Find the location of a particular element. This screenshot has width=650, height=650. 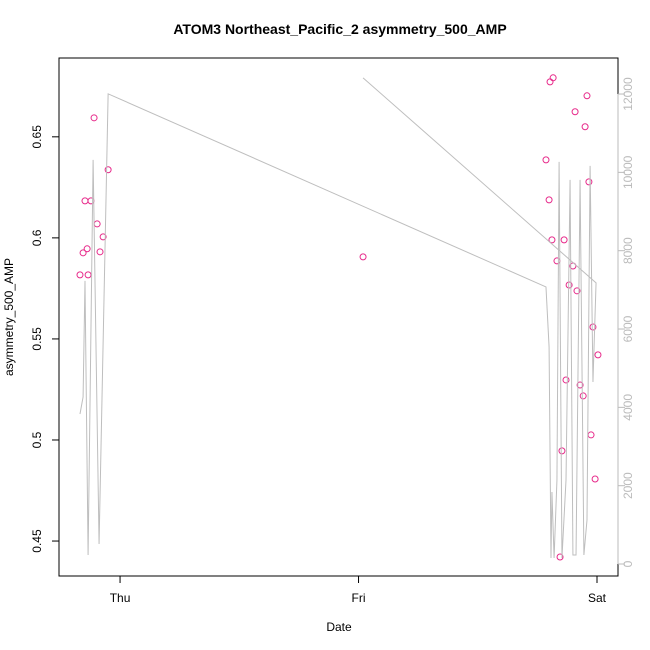

y-tick-label: 0.55 is located at coordinates (37, 339).